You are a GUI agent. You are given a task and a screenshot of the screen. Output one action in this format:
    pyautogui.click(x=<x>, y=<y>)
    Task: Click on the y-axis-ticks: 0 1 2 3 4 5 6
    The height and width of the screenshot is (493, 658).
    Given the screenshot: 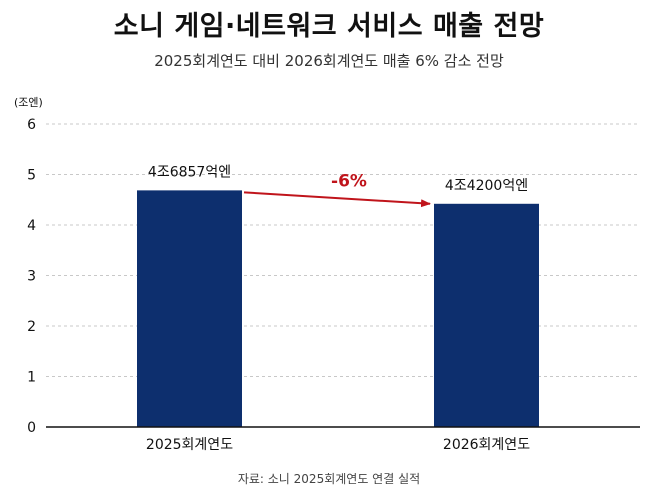 What is the action you would take?
    pyautogui.click(x=31, y=276)
    